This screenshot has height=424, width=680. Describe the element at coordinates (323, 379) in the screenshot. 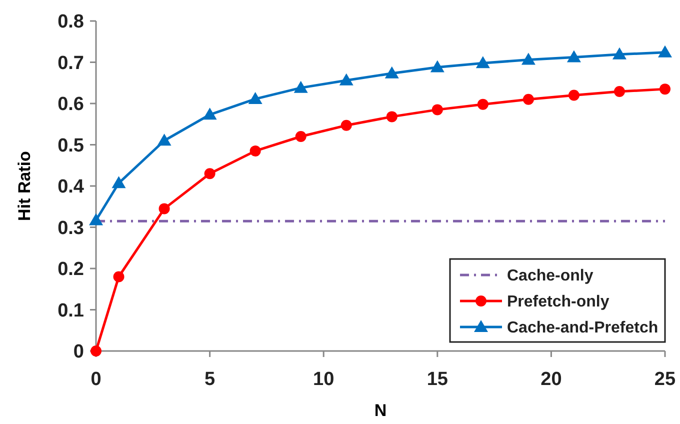

I see `x-tick-label: 10` at that location.